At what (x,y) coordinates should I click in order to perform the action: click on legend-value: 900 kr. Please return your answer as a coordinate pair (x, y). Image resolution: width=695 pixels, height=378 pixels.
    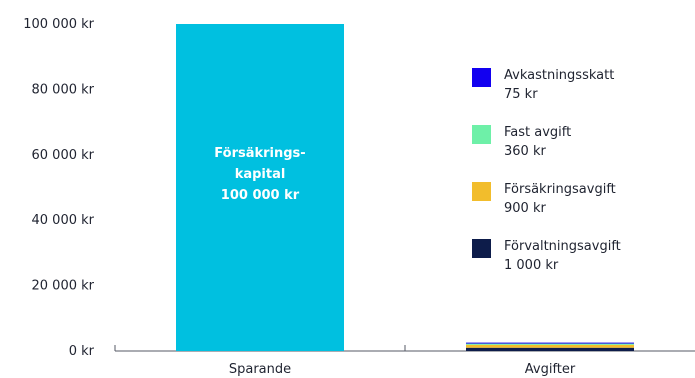
    Looking at the image, I should click on (525, 208).